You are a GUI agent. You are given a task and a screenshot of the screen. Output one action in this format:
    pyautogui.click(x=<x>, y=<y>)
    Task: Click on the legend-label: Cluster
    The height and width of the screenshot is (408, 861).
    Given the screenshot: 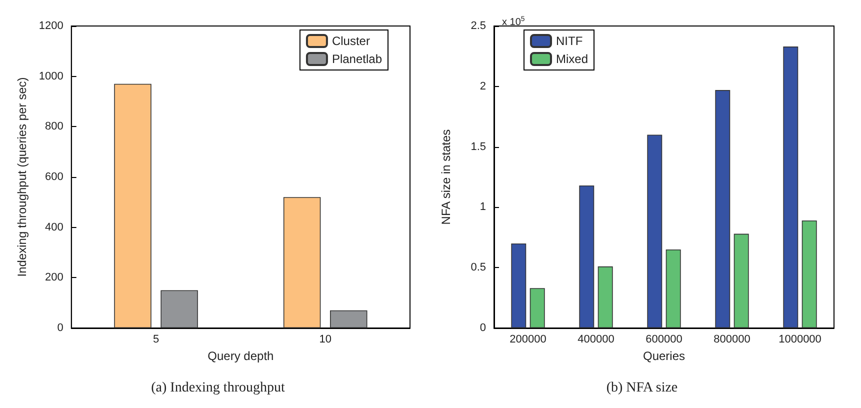 What is the action you would take?
    pyautogui.click(x=351, y=41)
    